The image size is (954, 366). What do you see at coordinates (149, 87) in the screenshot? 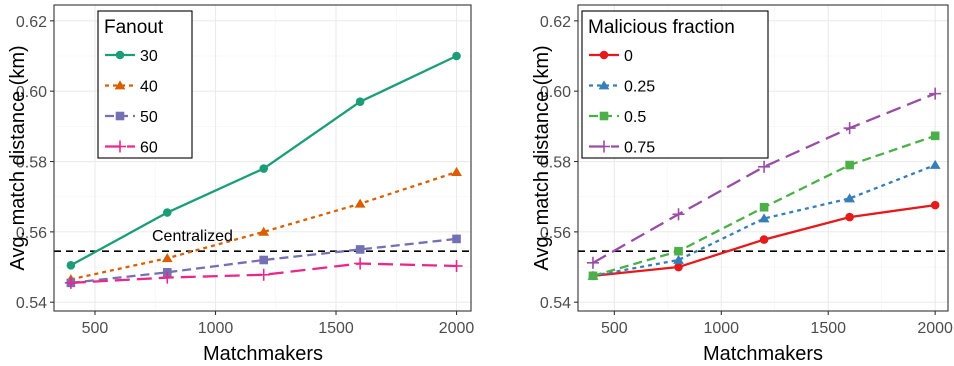
I see `legend-label: 40` at bounding box center [149, 87].